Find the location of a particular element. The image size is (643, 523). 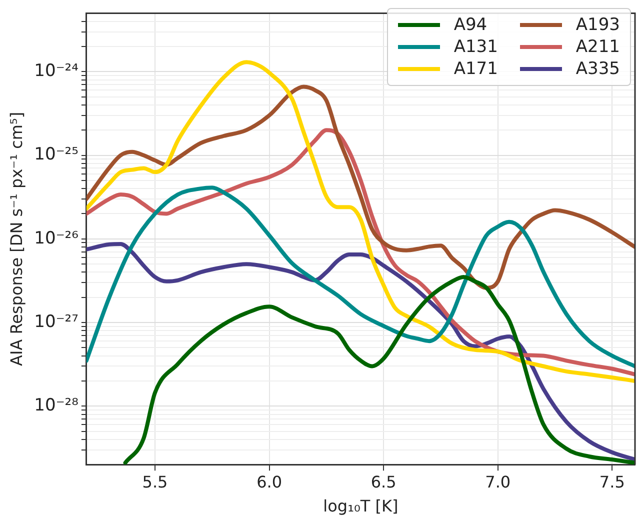

legend-label: A193 is located at coordinates (598, 25).